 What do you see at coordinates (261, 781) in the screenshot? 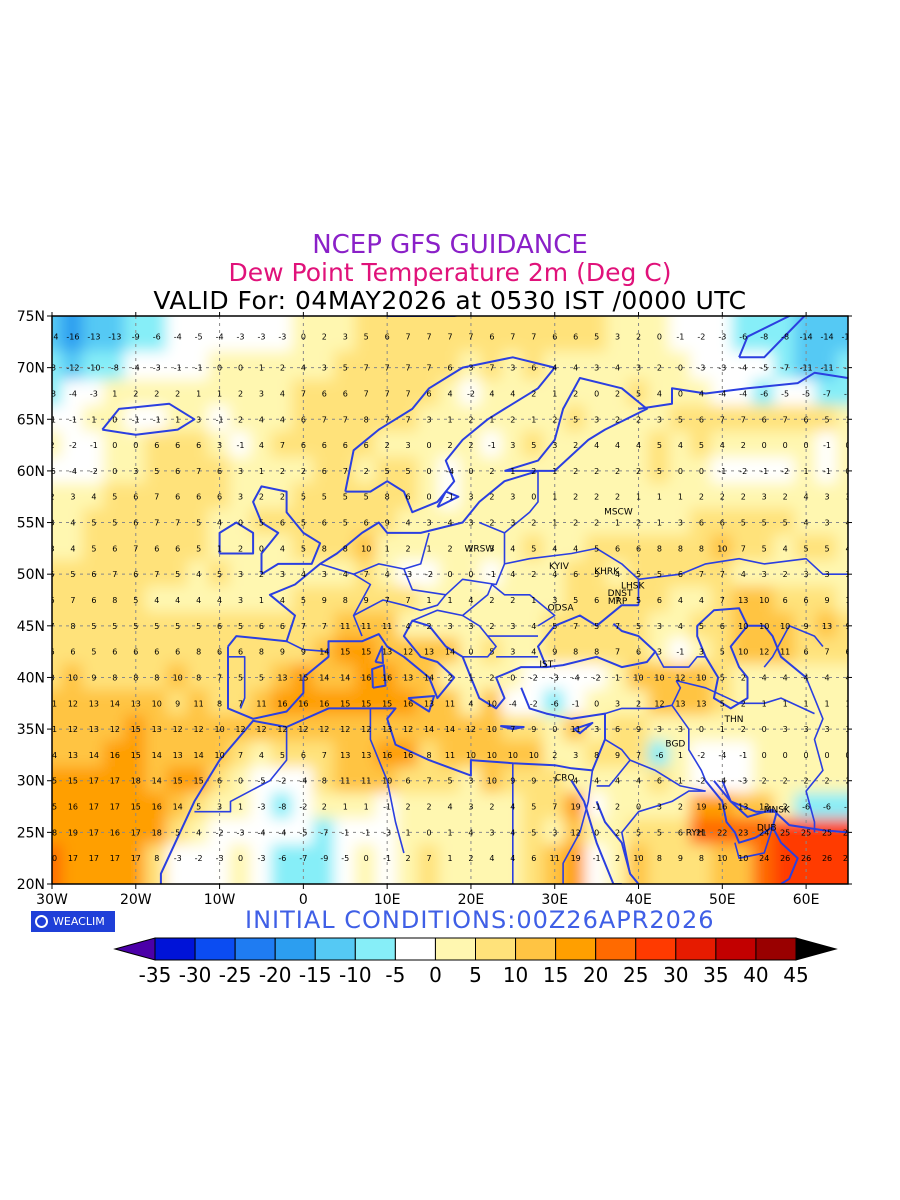
I see `grid-value: -5` at bounding box center [261, 781].